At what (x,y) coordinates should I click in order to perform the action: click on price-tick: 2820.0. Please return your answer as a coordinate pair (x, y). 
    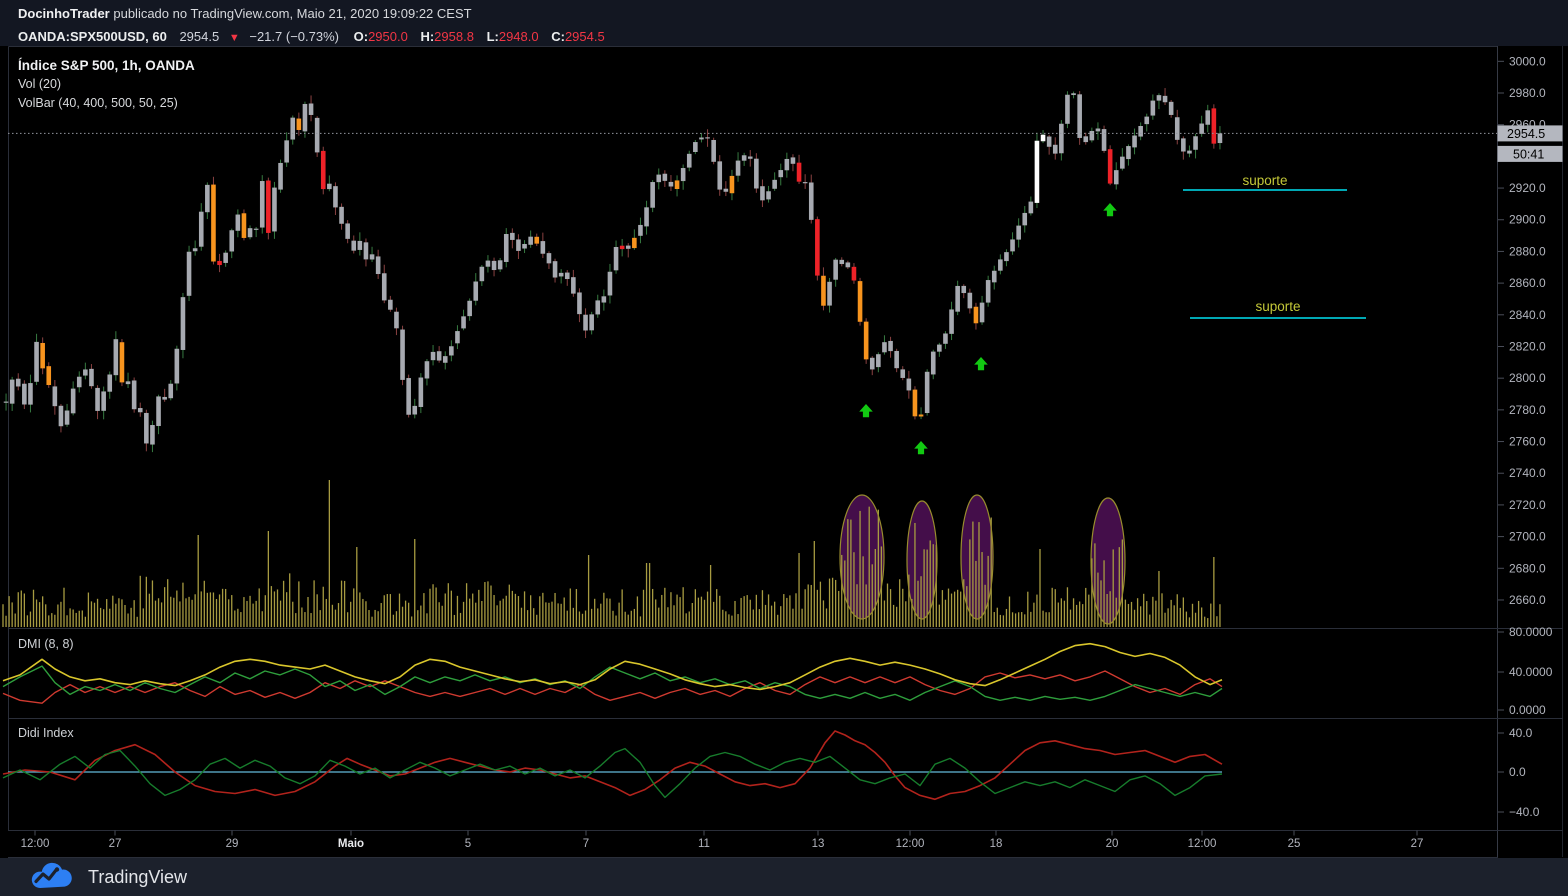
    Looking at the image, I should click on (1527, 346).